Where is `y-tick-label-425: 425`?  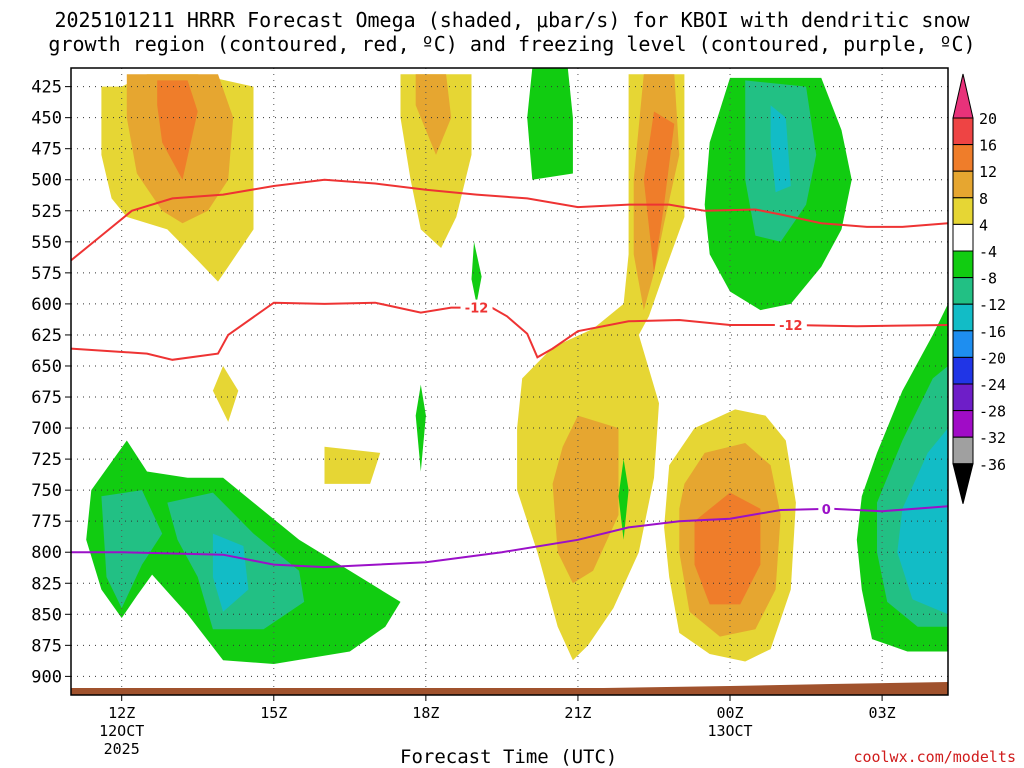 y-tick-label-425: 425 is located at coordinates (46, 88).